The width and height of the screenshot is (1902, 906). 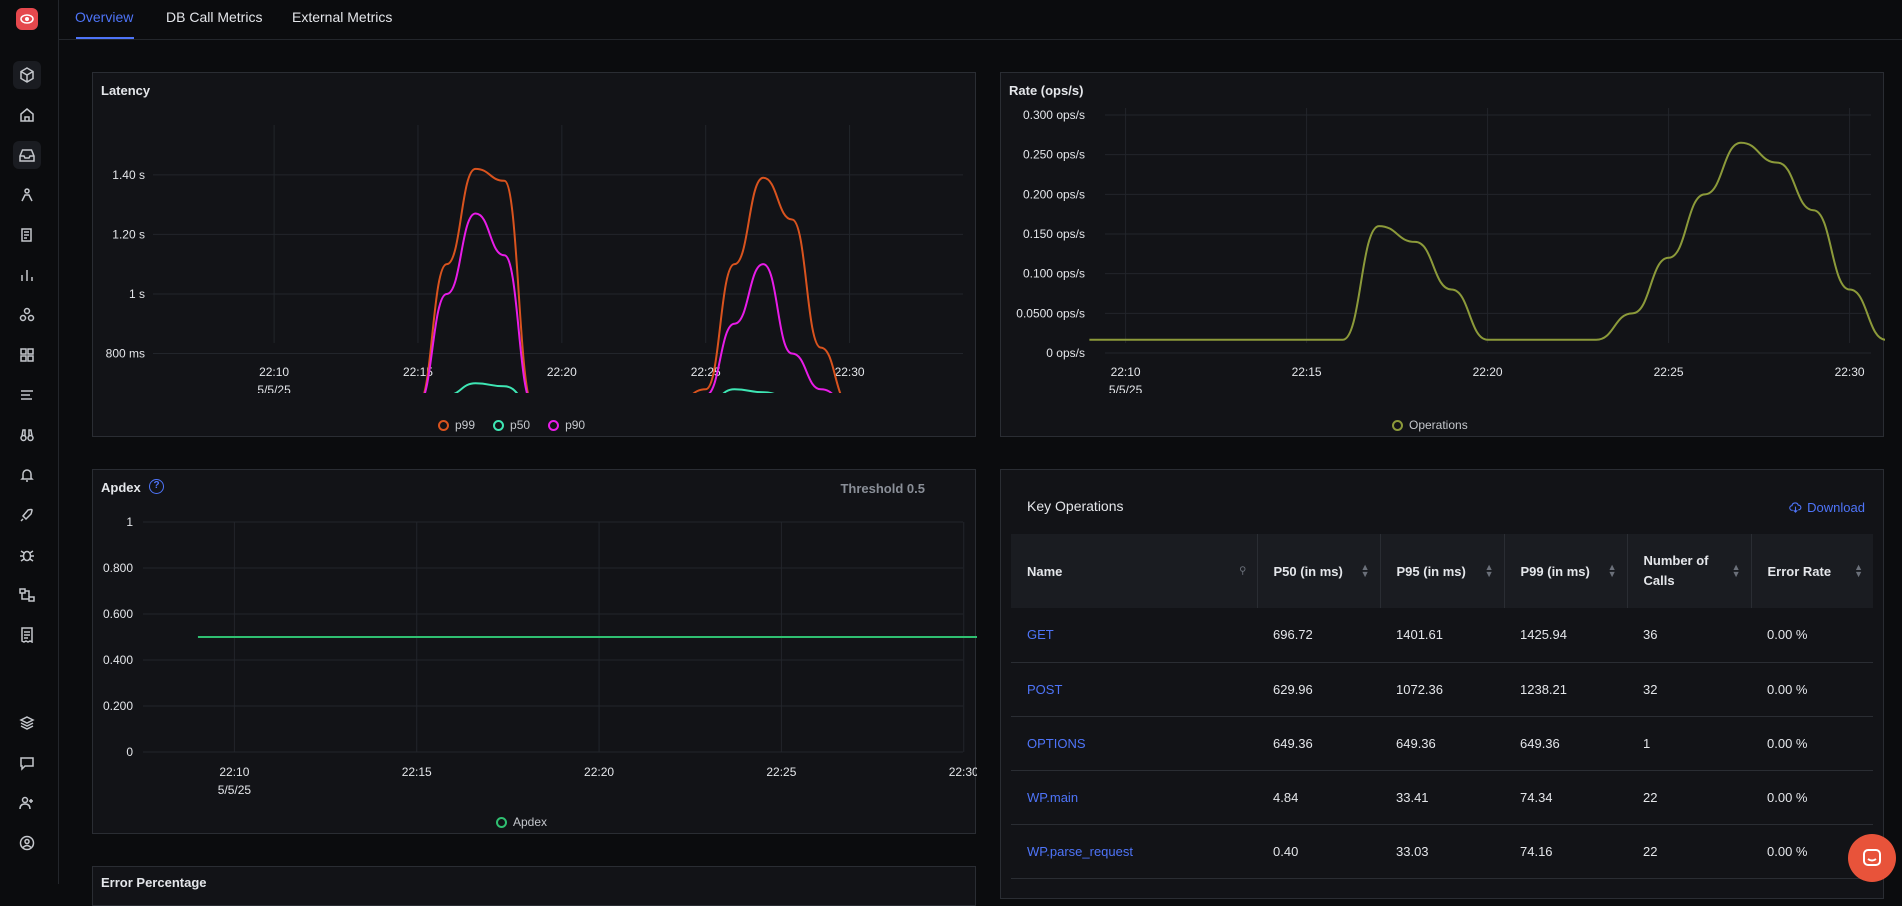 What do you see at coordinates (121, 487) in the screenshot?
I see `apdex-title: Apdex` at bounding box center [121, 487].